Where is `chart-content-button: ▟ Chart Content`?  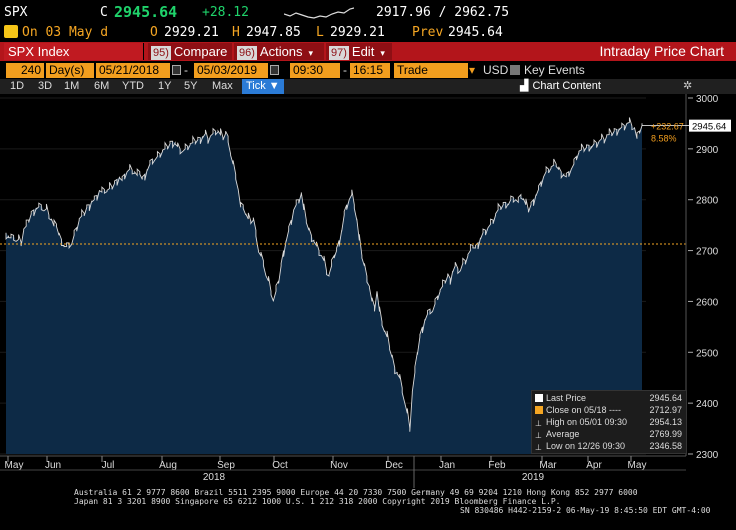
chart-content-button: ▟ Chart Content is located at coordinates (560, 86).